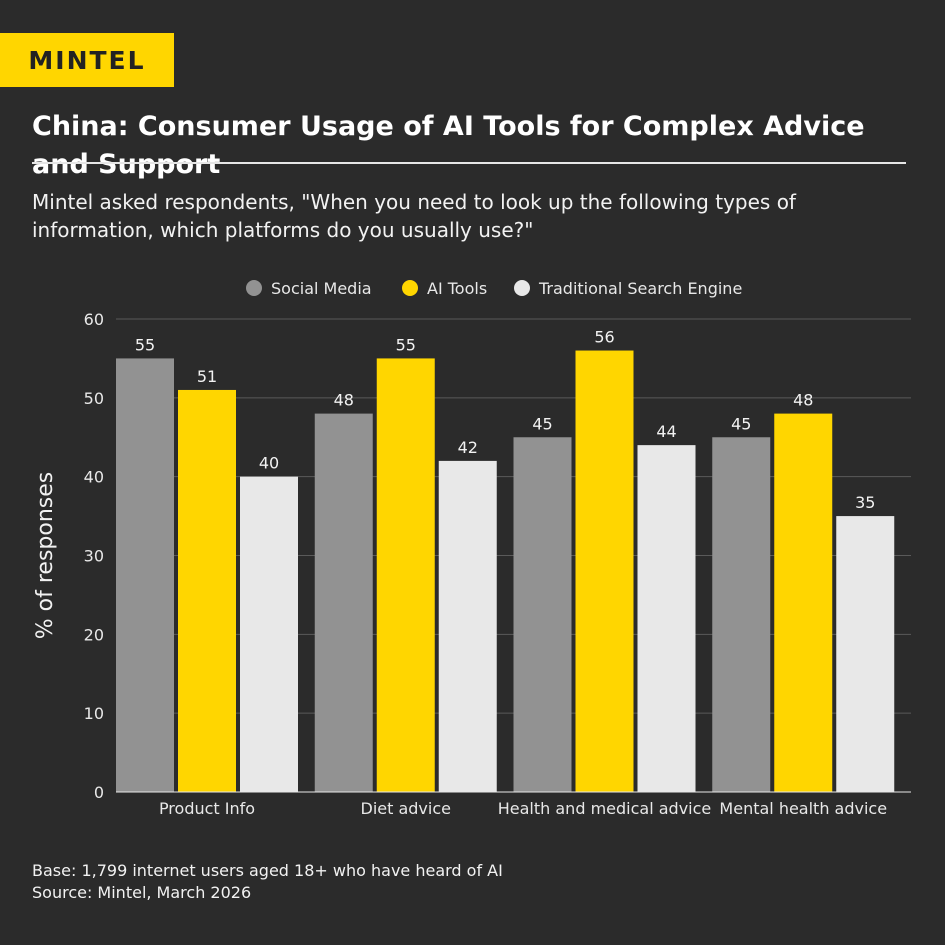 The height and width of the screenshot is (945, 945). I want to click on legend-item-social-media: Social Media, so click(309, 288).